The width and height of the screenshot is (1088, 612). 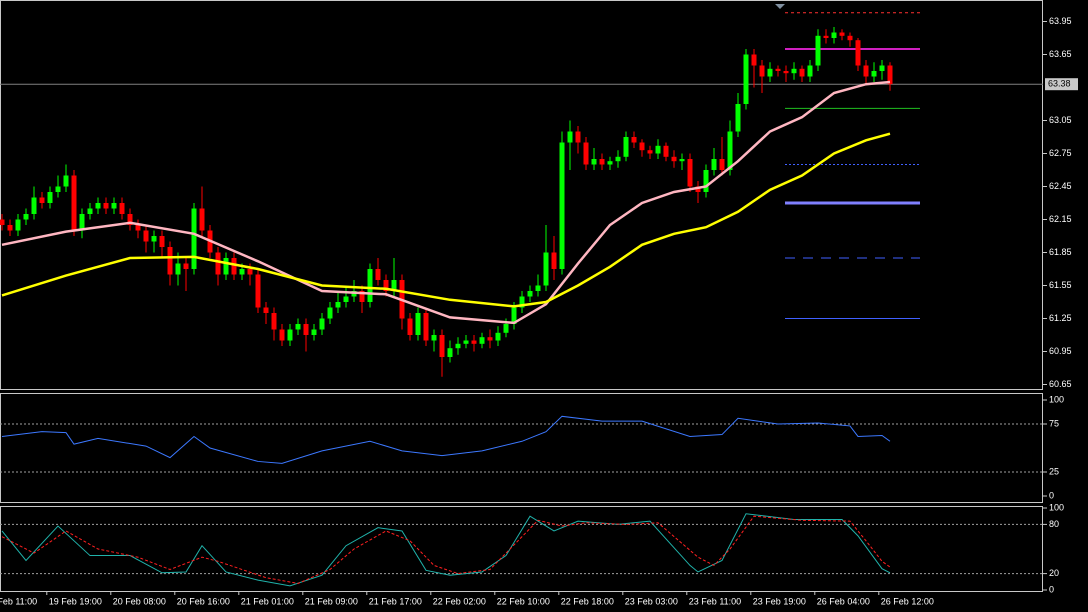 I want to click on y-tick-label: 61.85, so click(x=1060, y=252).